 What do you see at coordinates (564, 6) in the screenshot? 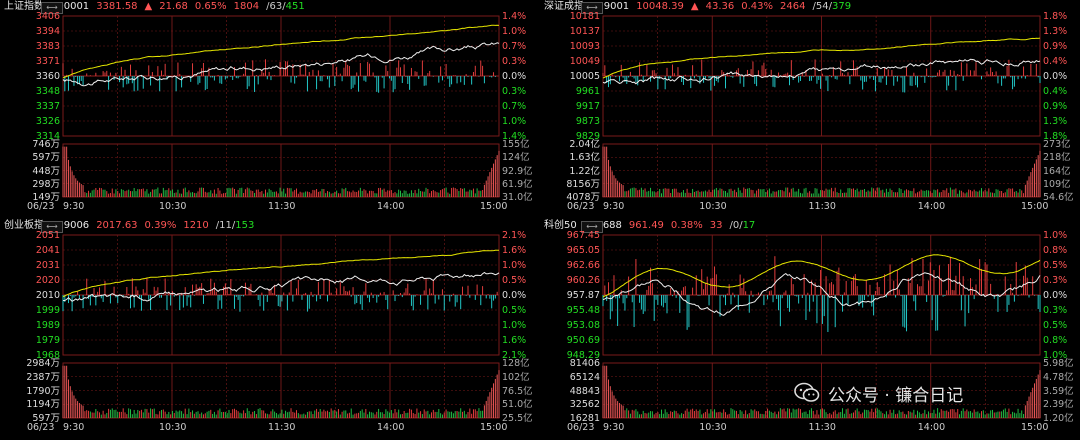
I see `index-name: 深证成指` at bounding box center [564, 6].